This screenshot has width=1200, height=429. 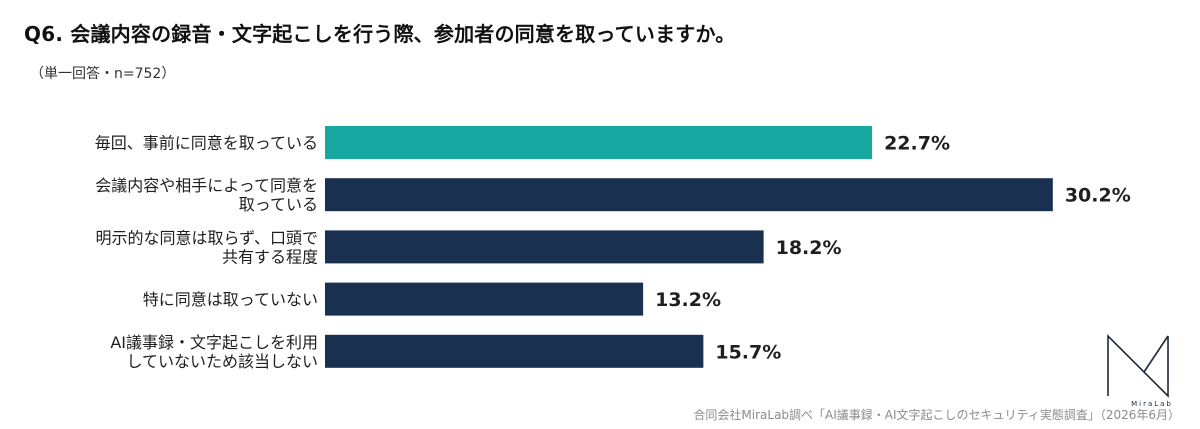 I want to click on category-label-4: AI議事録・文字起こしを利用していないため該当しない, so click(x=214, y=352).